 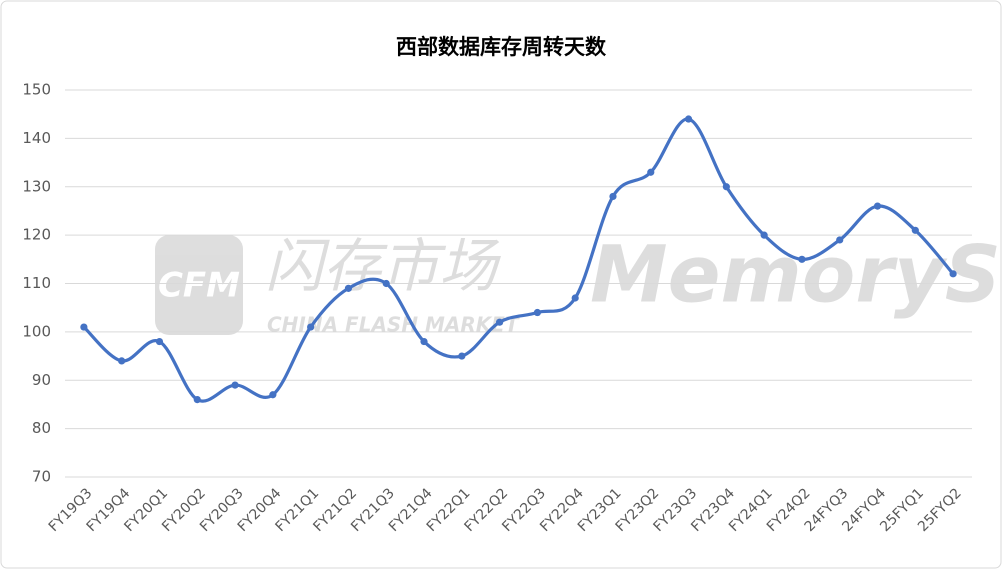 What do you see at coordinates (501, 47) in the screenshot?
I see `chart-title: 西部数据库存周转天数` at bounding box center [501, 47].